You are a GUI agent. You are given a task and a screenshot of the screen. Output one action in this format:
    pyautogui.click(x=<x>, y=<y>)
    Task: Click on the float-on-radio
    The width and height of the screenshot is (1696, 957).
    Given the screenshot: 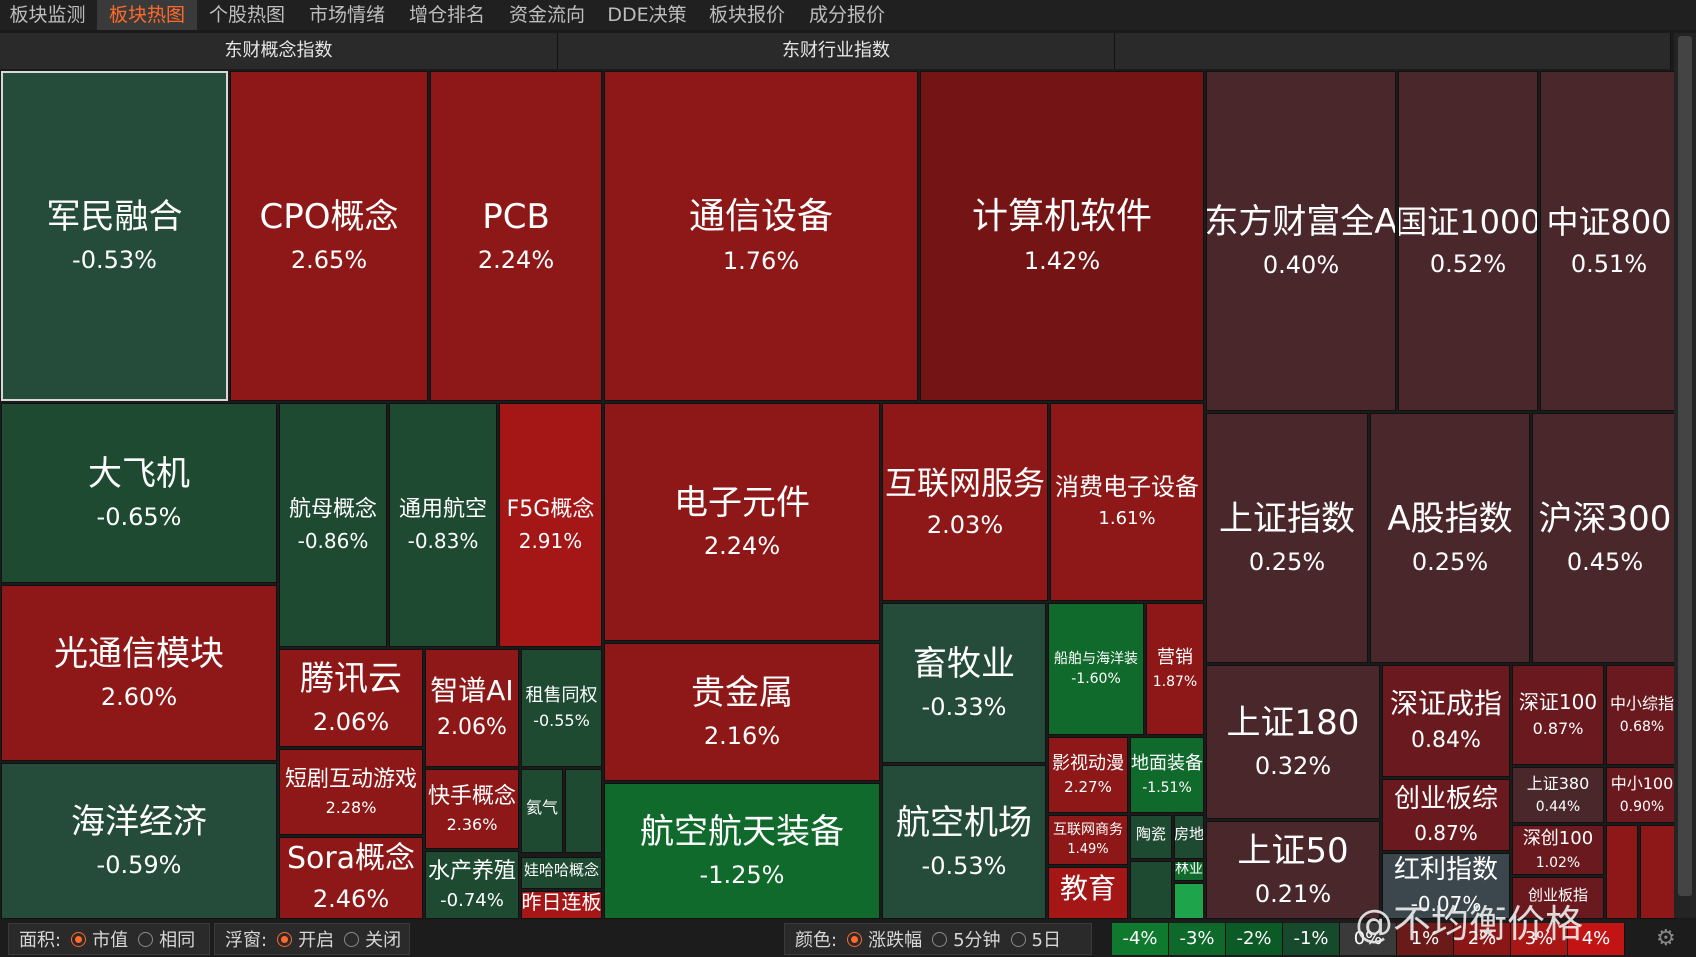 What is the action you would take?
    pyautogui.click(x=285, y=939)
    